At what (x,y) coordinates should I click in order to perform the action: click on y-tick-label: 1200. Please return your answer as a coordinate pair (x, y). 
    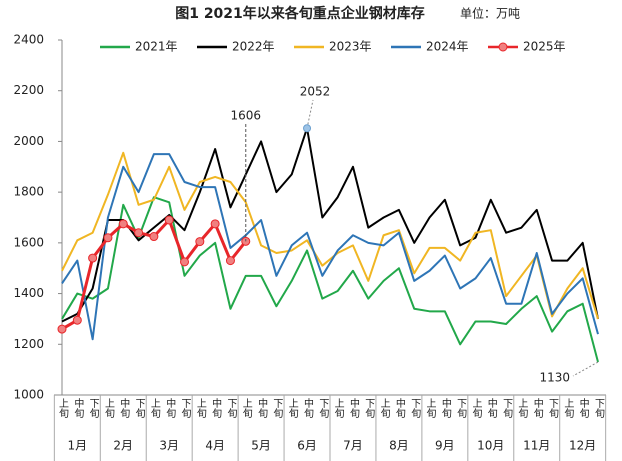
    Looking at the image, I should click on (28, 344).